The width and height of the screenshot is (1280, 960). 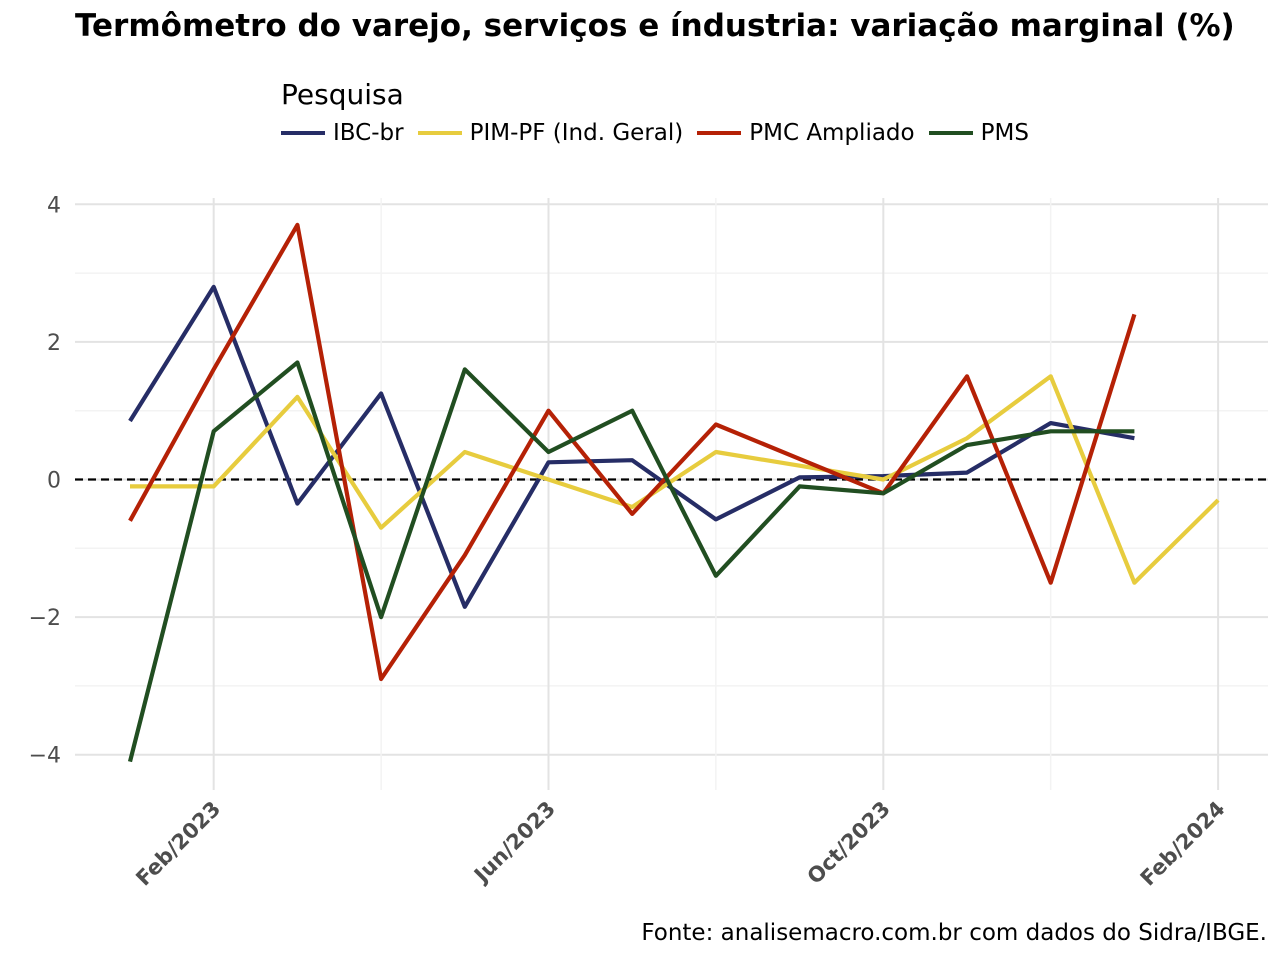 I want to click on legend-item-pmc-ampliado: PMC Ampliado, so click(x=806, y=133).